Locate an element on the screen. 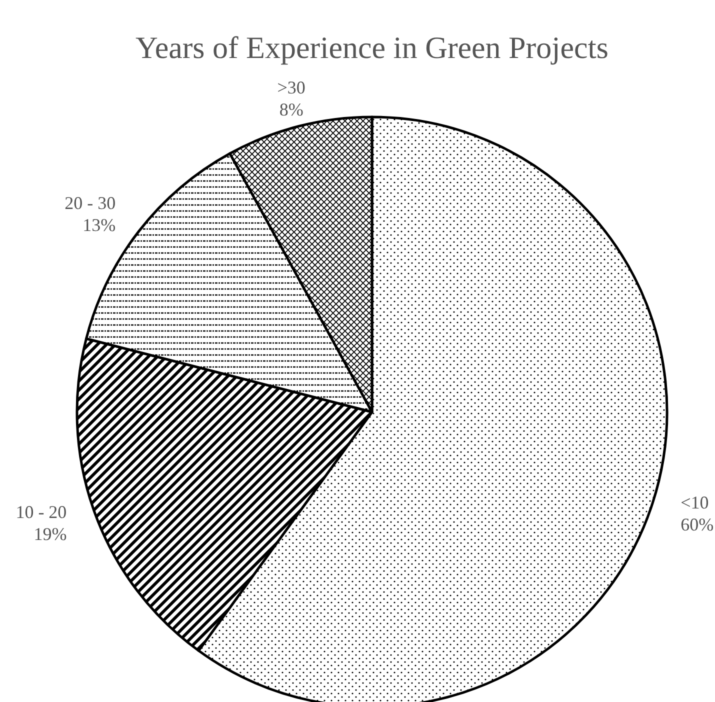 The image size is (715, 702). slice-label: 10 - 20 is located at coordinates (41, 512).